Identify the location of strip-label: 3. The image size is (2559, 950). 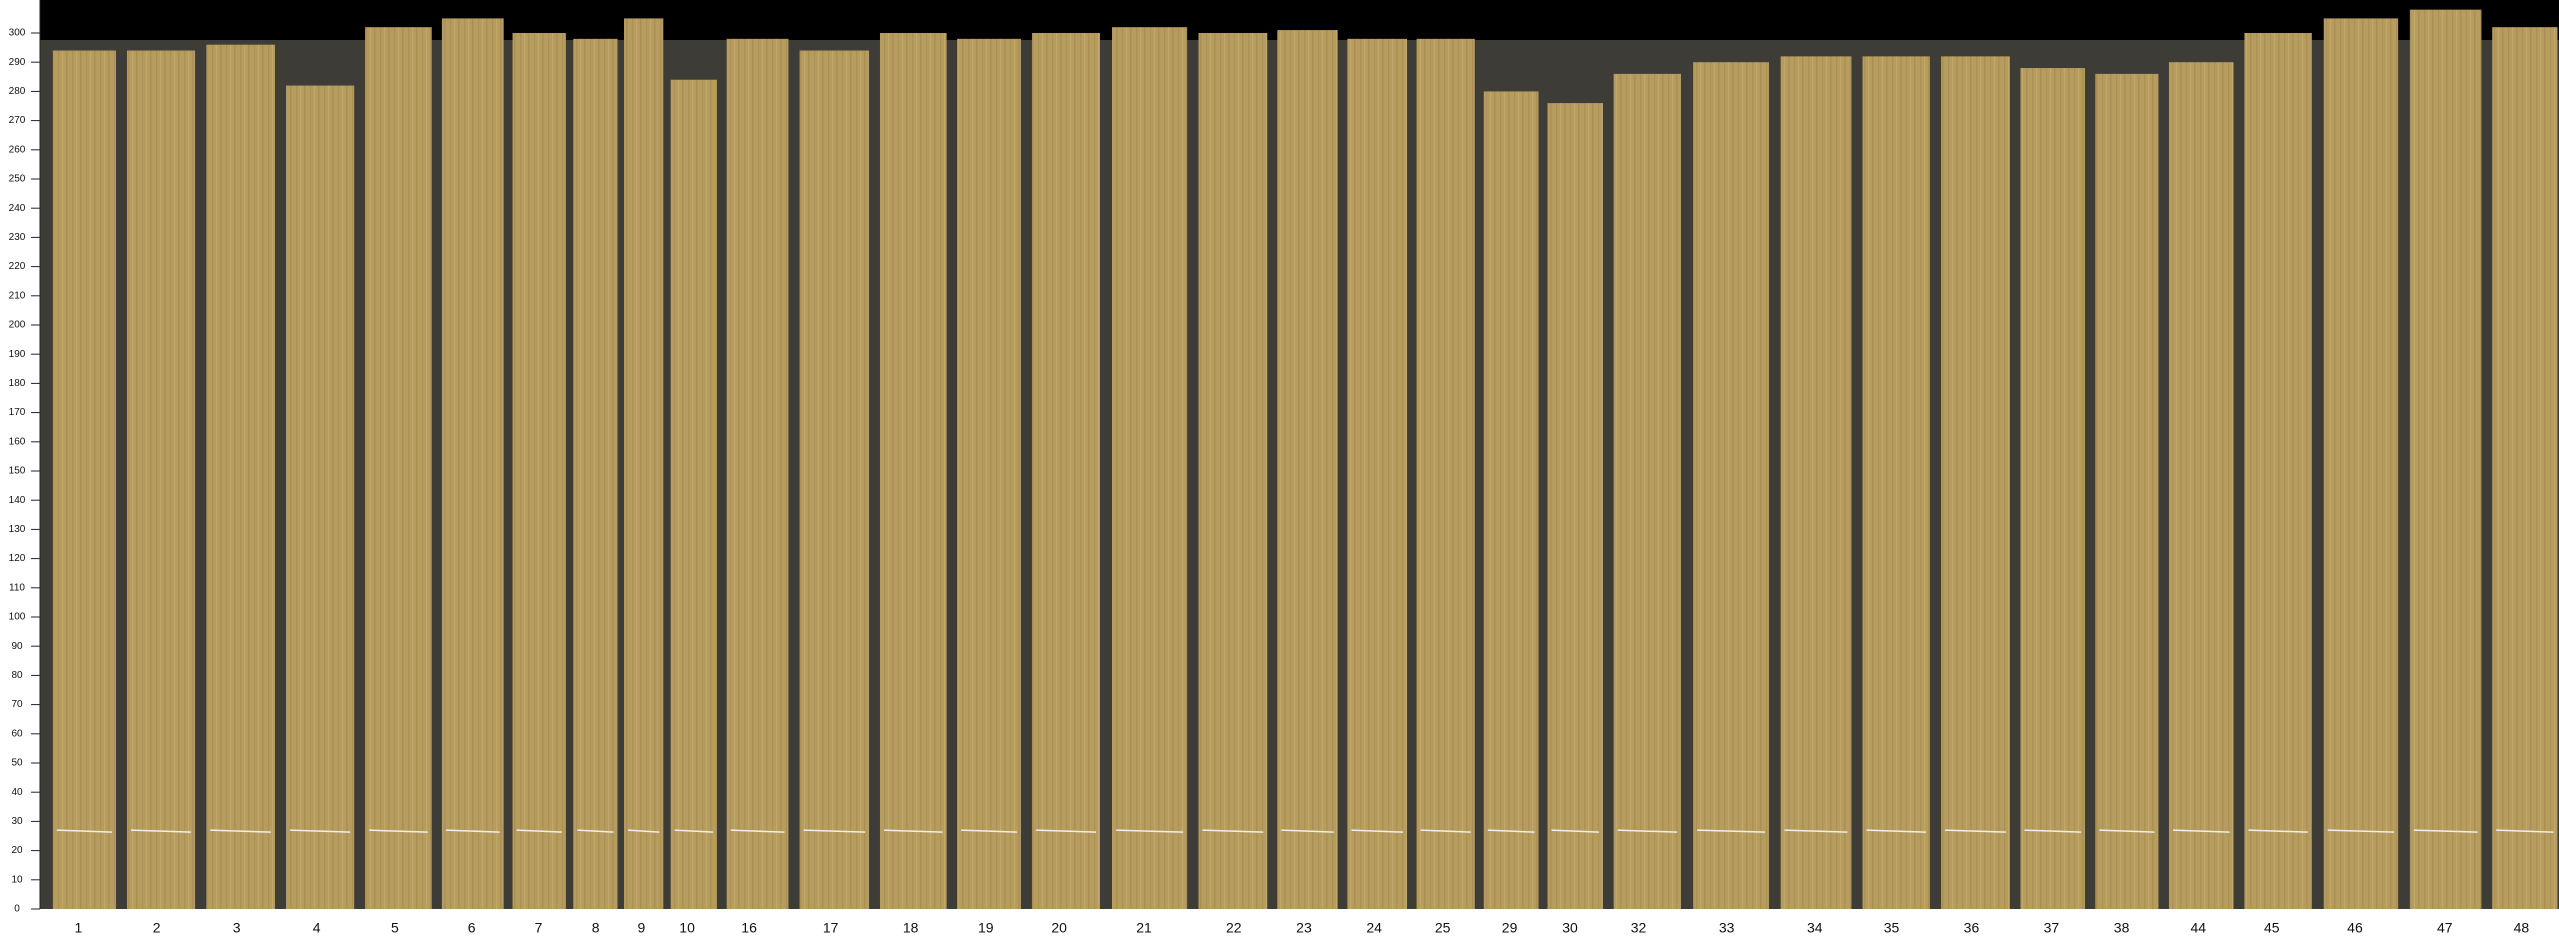
(237, 928).